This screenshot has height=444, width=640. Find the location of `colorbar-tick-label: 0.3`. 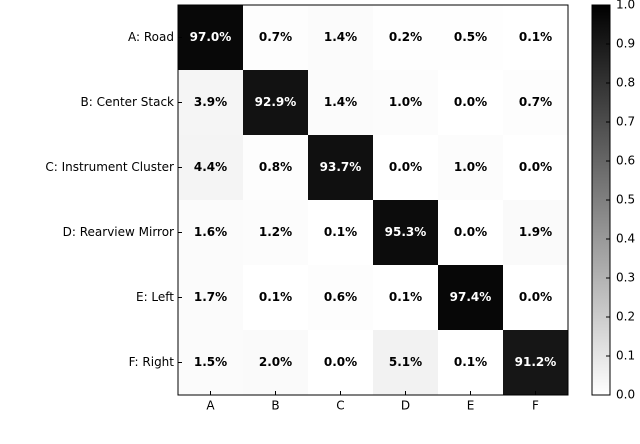

colorbar-tick-label: 0.3 is located at coordinates (625, 278).